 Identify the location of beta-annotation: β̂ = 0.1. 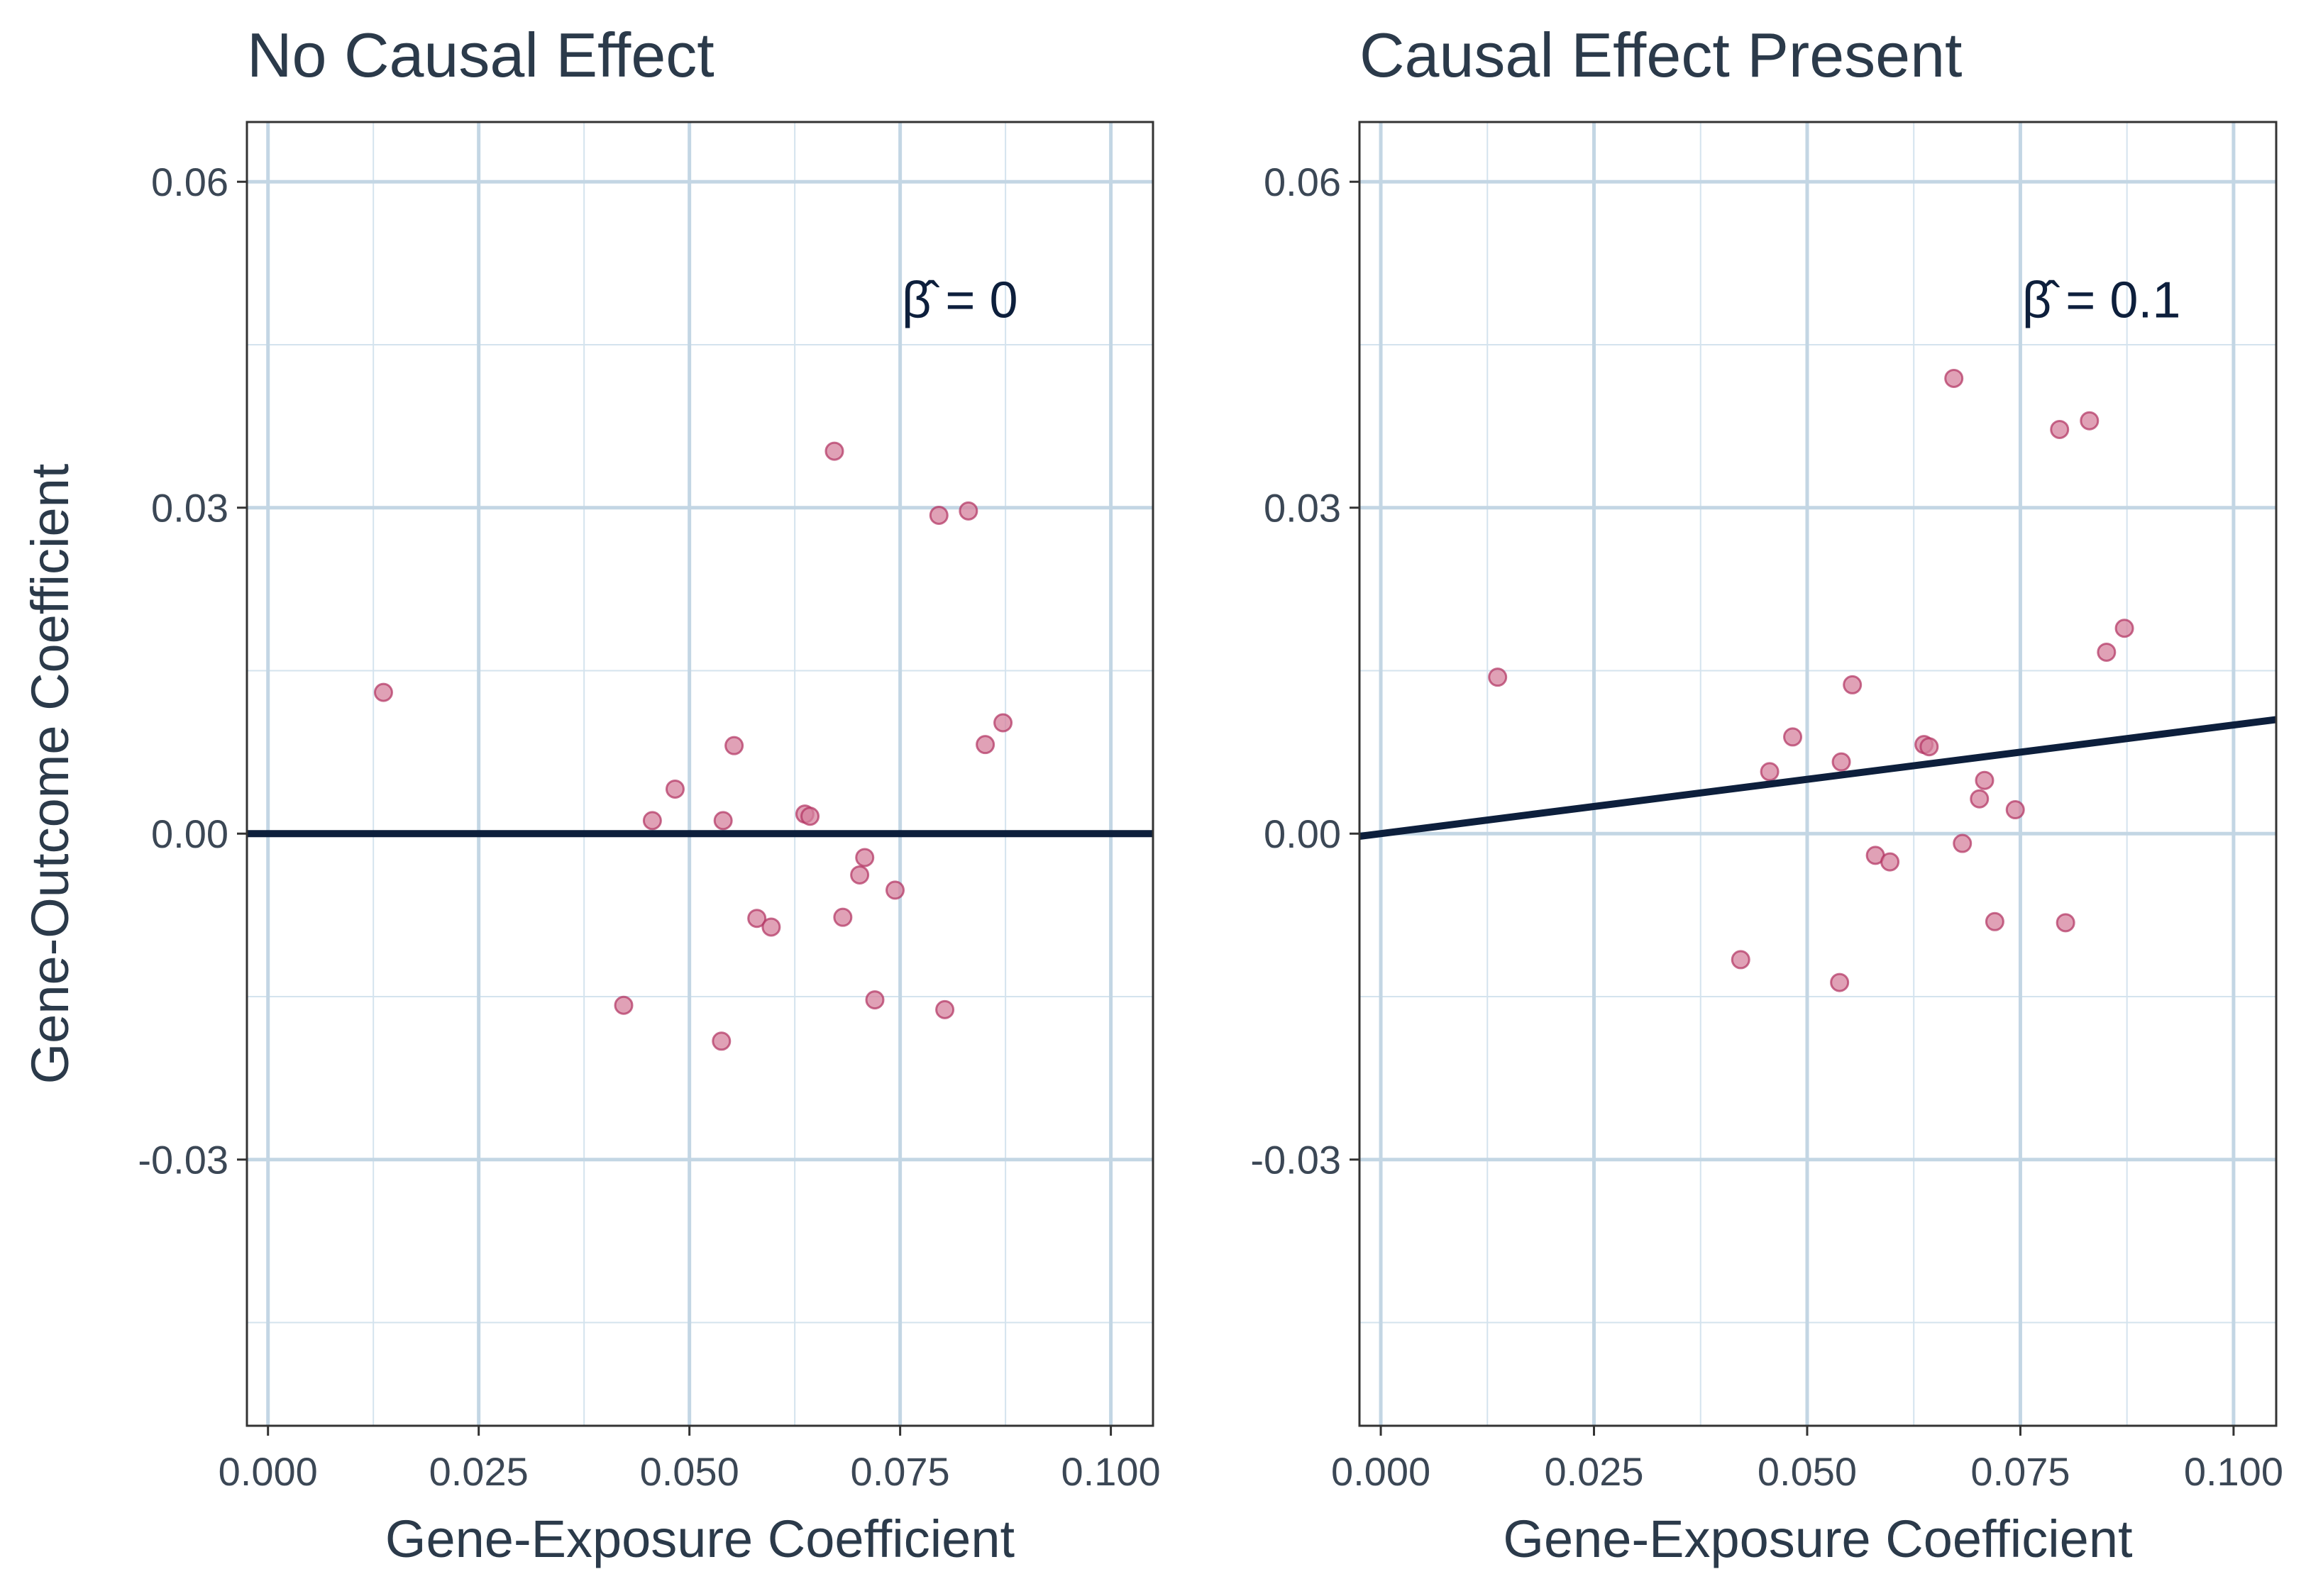
(2101, 300).